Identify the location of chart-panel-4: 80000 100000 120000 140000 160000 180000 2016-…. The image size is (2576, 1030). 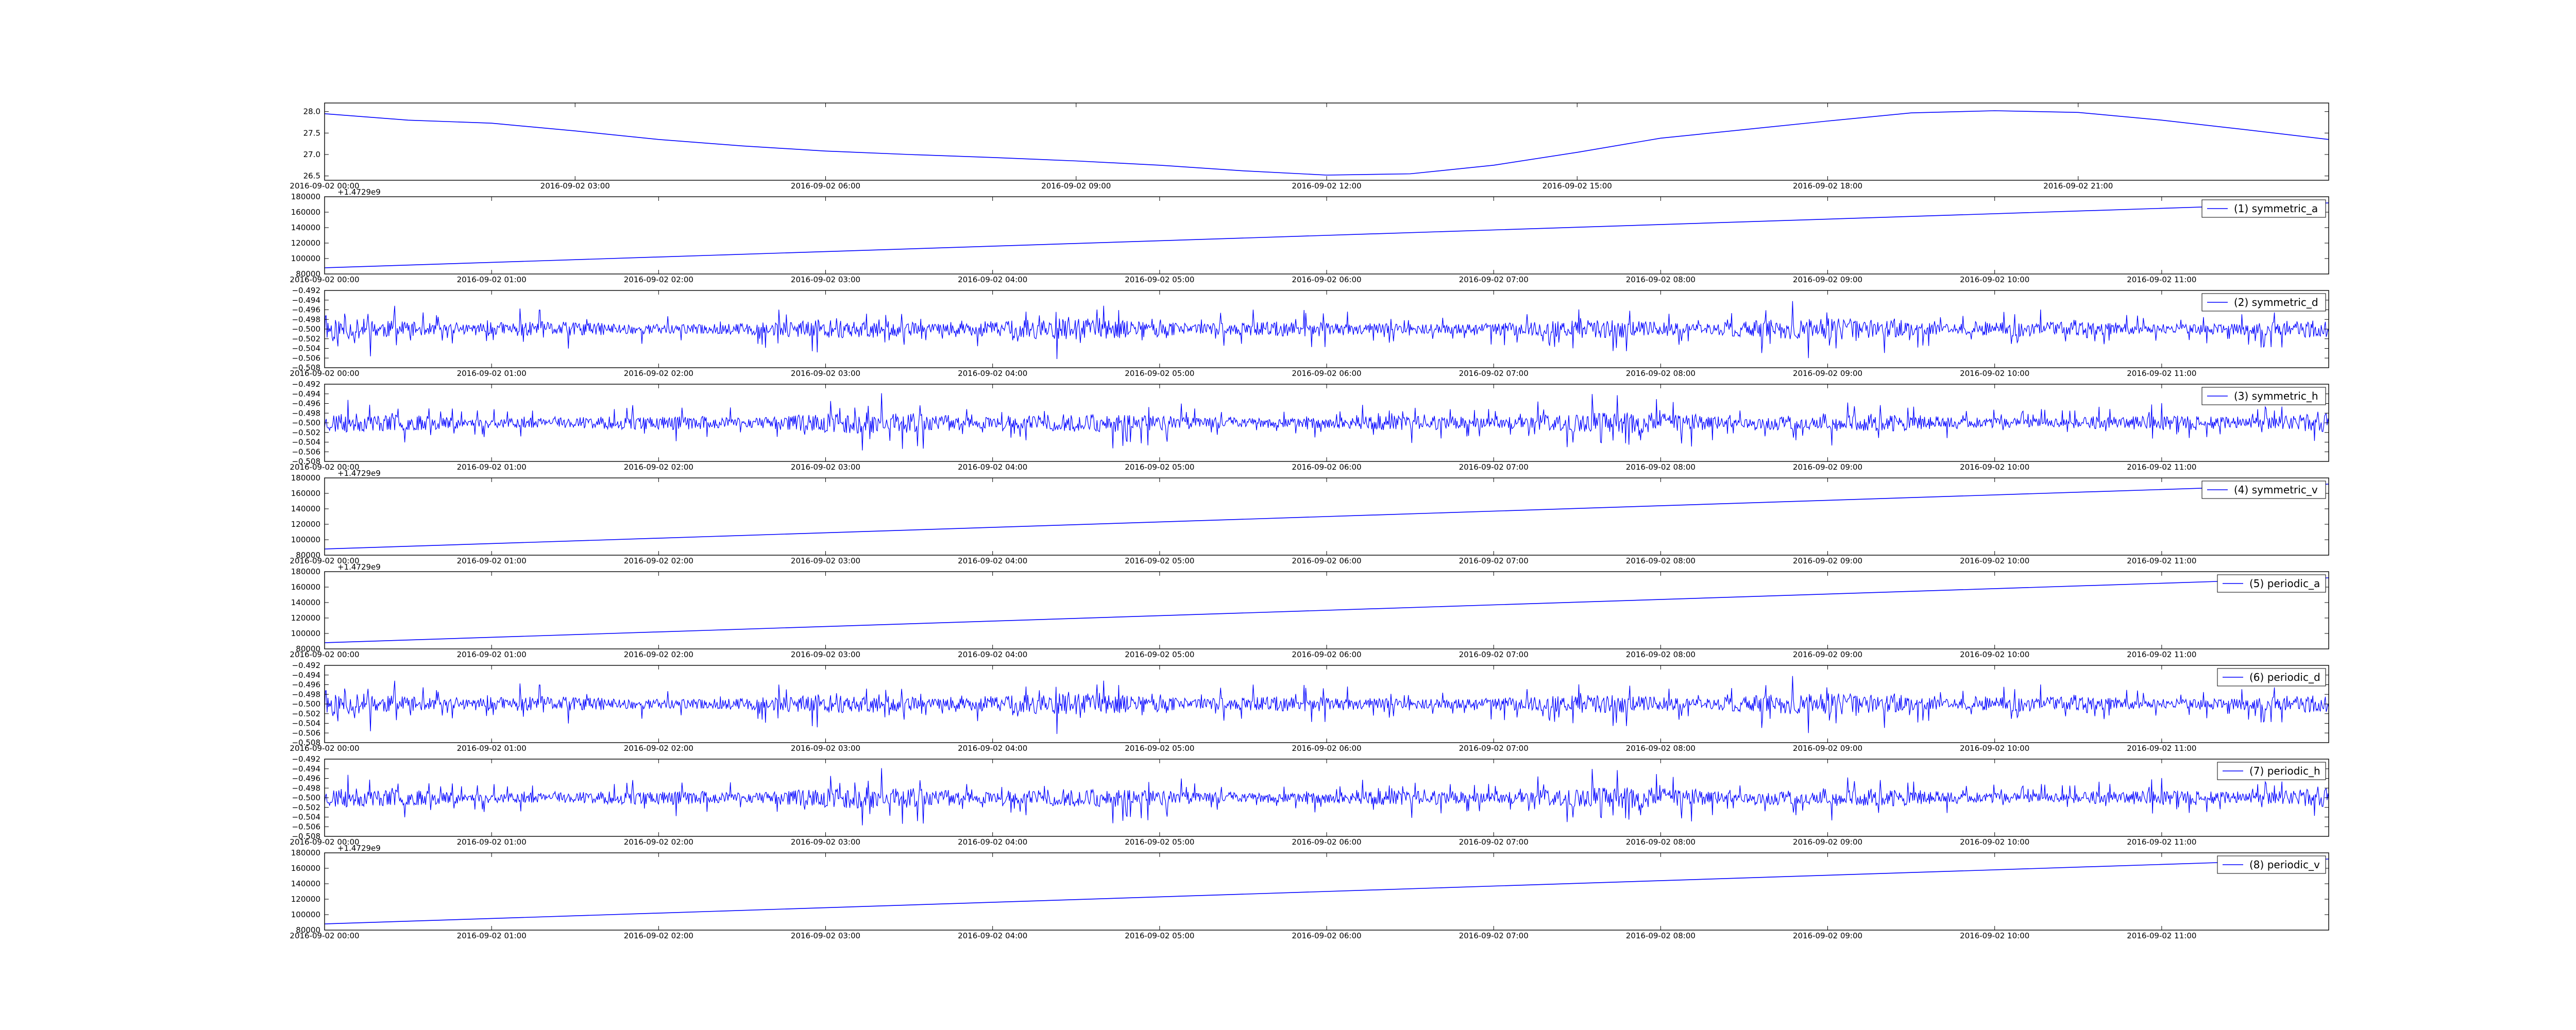
(1309, 517).